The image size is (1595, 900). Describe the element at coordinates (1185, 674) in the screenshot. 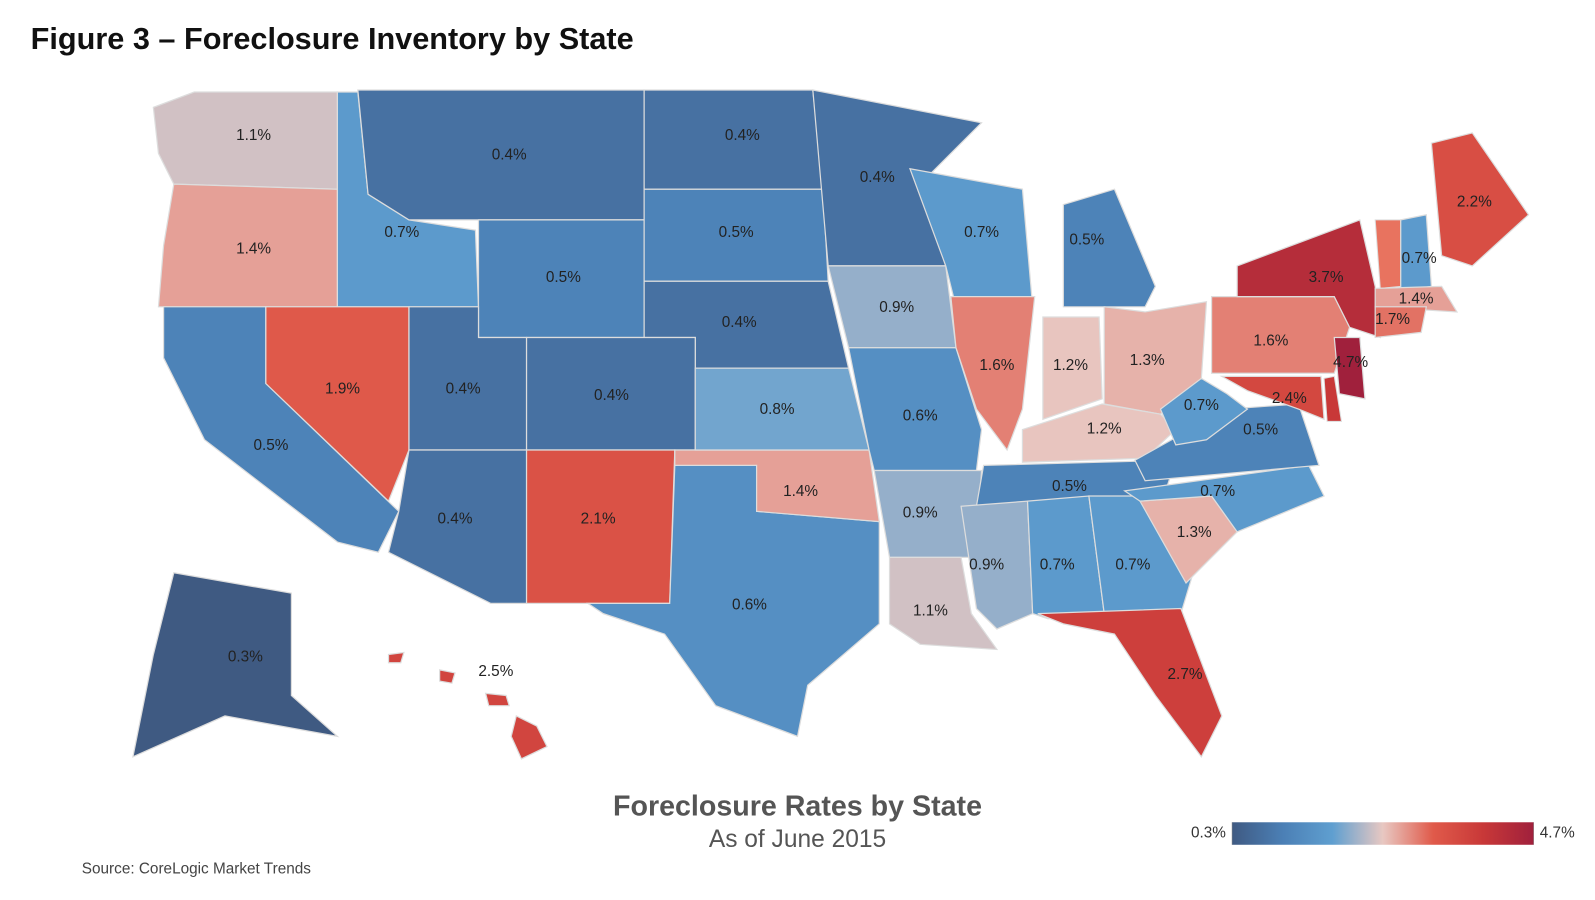

I see `value-label: 2.7%` at that location.